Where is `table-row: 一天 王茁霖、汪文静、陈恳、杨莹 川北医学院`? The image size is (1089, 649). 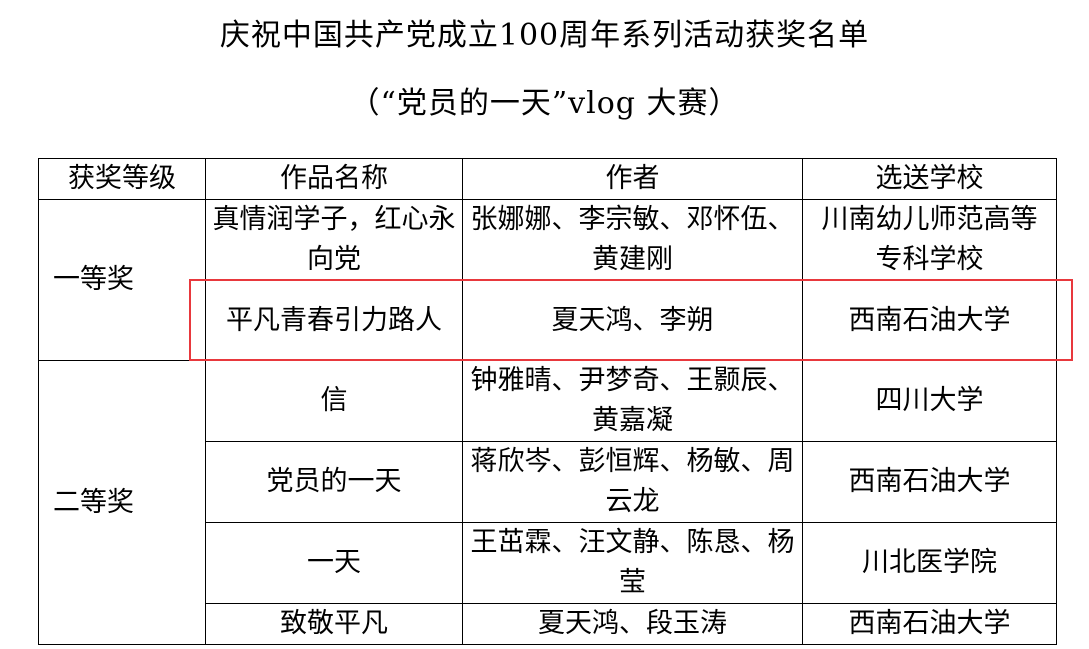 table-row: 一天 王茁霖、汪文静、陈恳、杨莹 川北医学院 is located at coordinates (548, 563).